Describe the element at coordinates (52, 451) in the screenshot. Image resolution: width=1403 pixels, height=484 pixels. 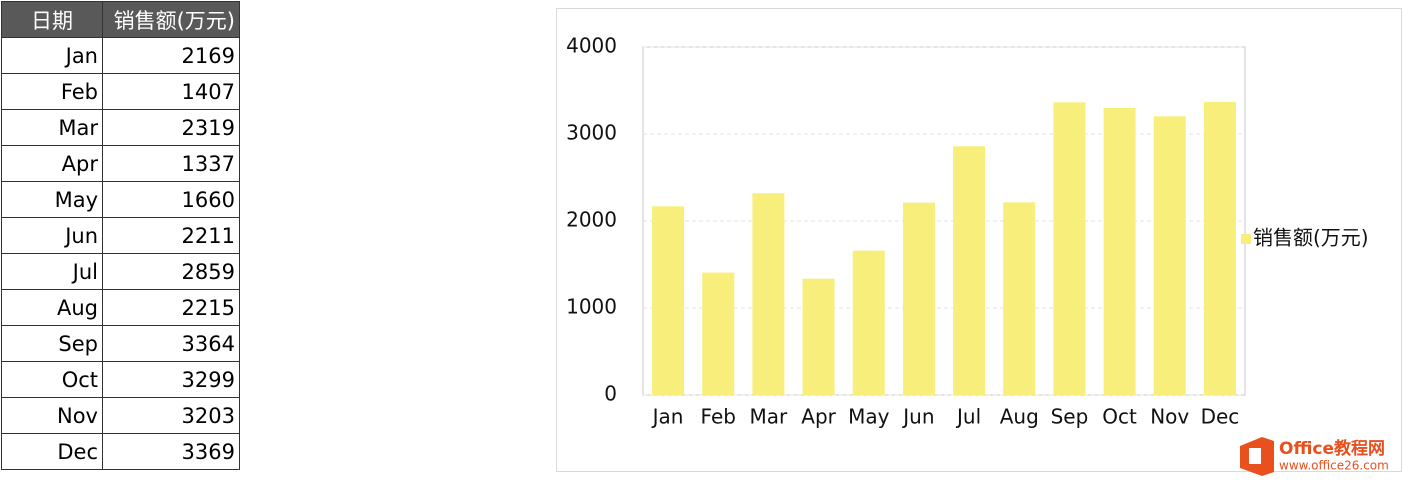
I see `table-cell: Dec` at that location.